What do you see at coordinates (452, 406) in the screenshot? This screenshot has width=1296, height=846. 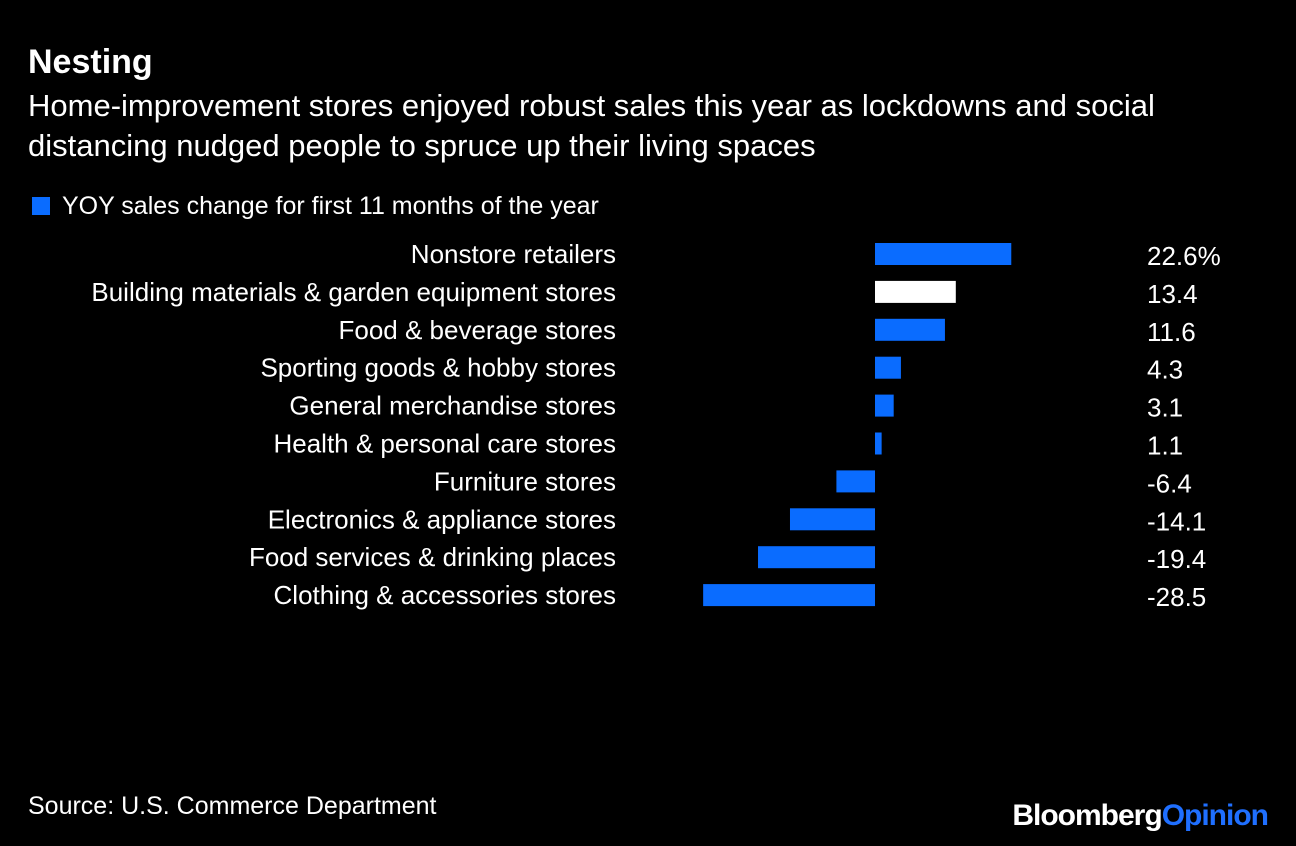 I see `category-label: General merchandise stores` at bounding box center [452, 406].